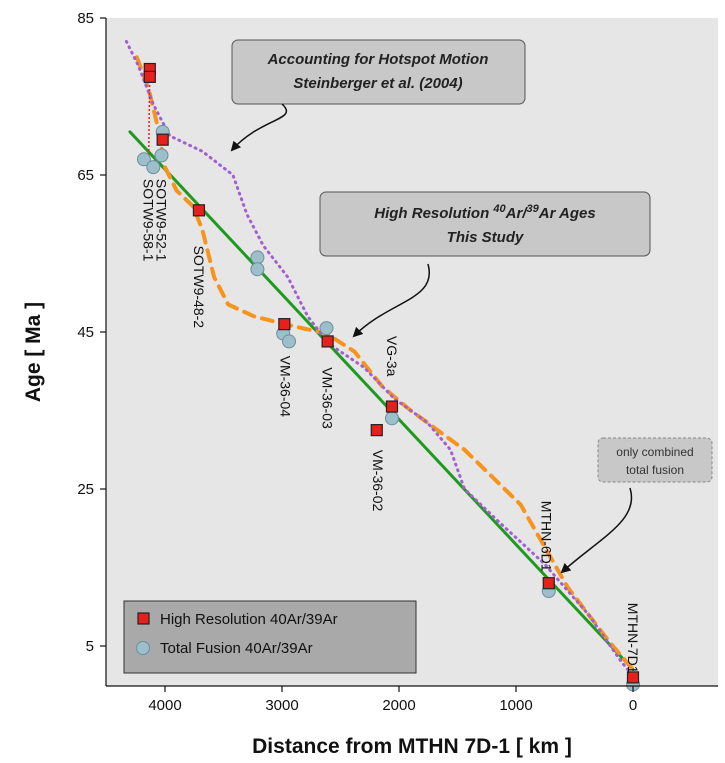  I want to click on callout-highres-part3: Ar Ages, so click(567, 213).